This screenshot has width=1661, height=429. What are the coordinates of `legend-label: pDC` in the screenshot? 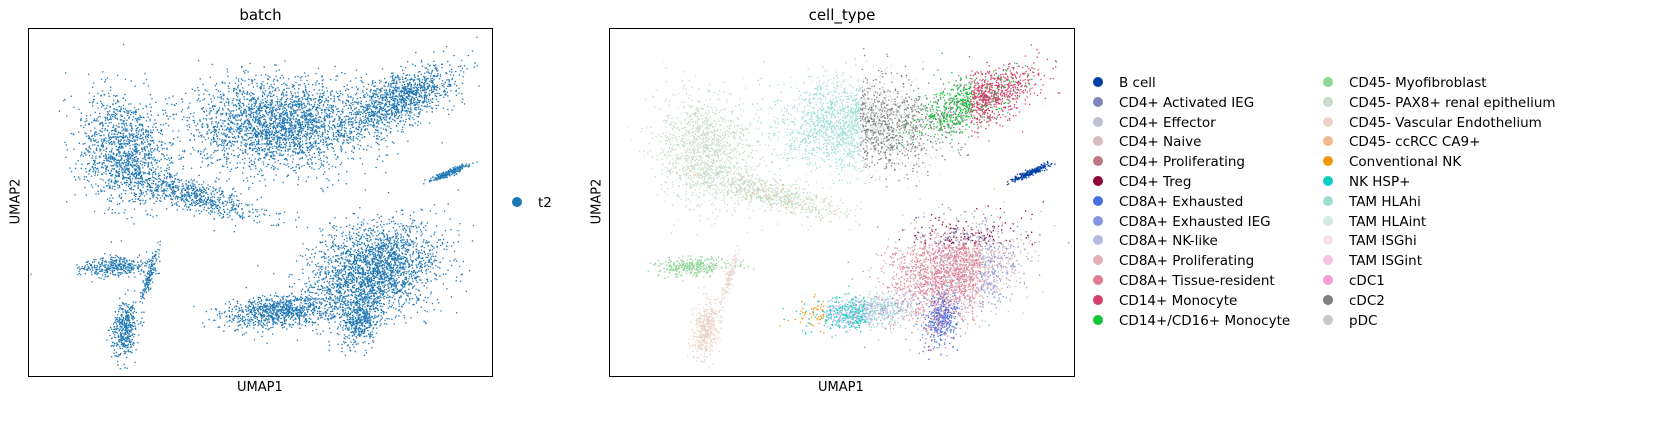 It's located at (1363, 321).